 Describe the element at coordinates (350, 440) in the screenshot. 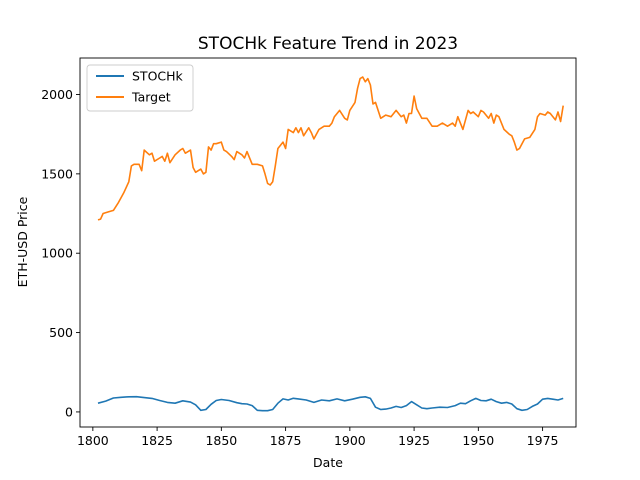

I see `x-tick-label: 1900` at that location.